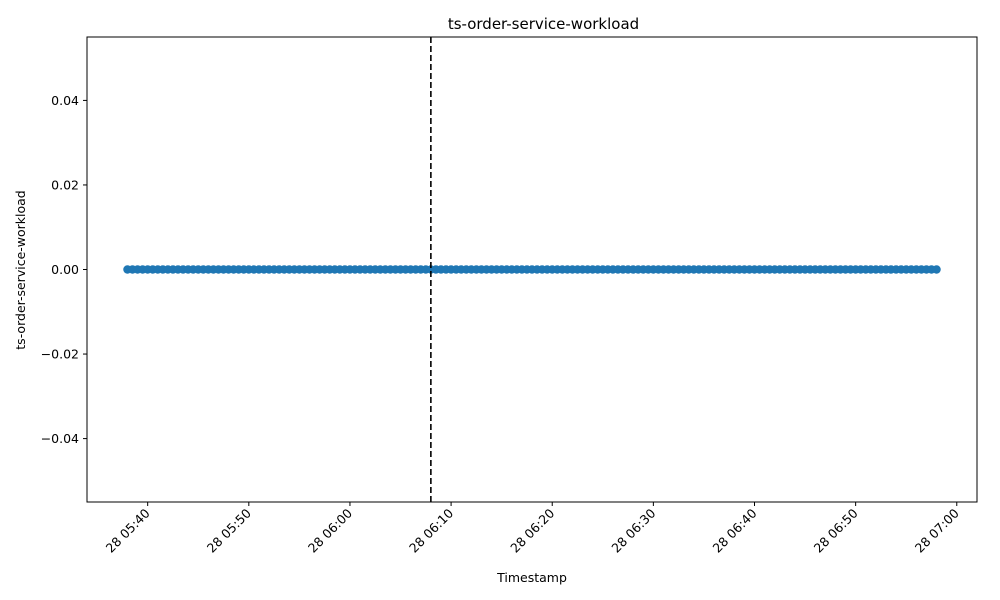 The image size is (1000, 600). Describe the element at coordinates (937, 530) in the screenshot. I see `x-tick-label: 28 07:00` at that location.